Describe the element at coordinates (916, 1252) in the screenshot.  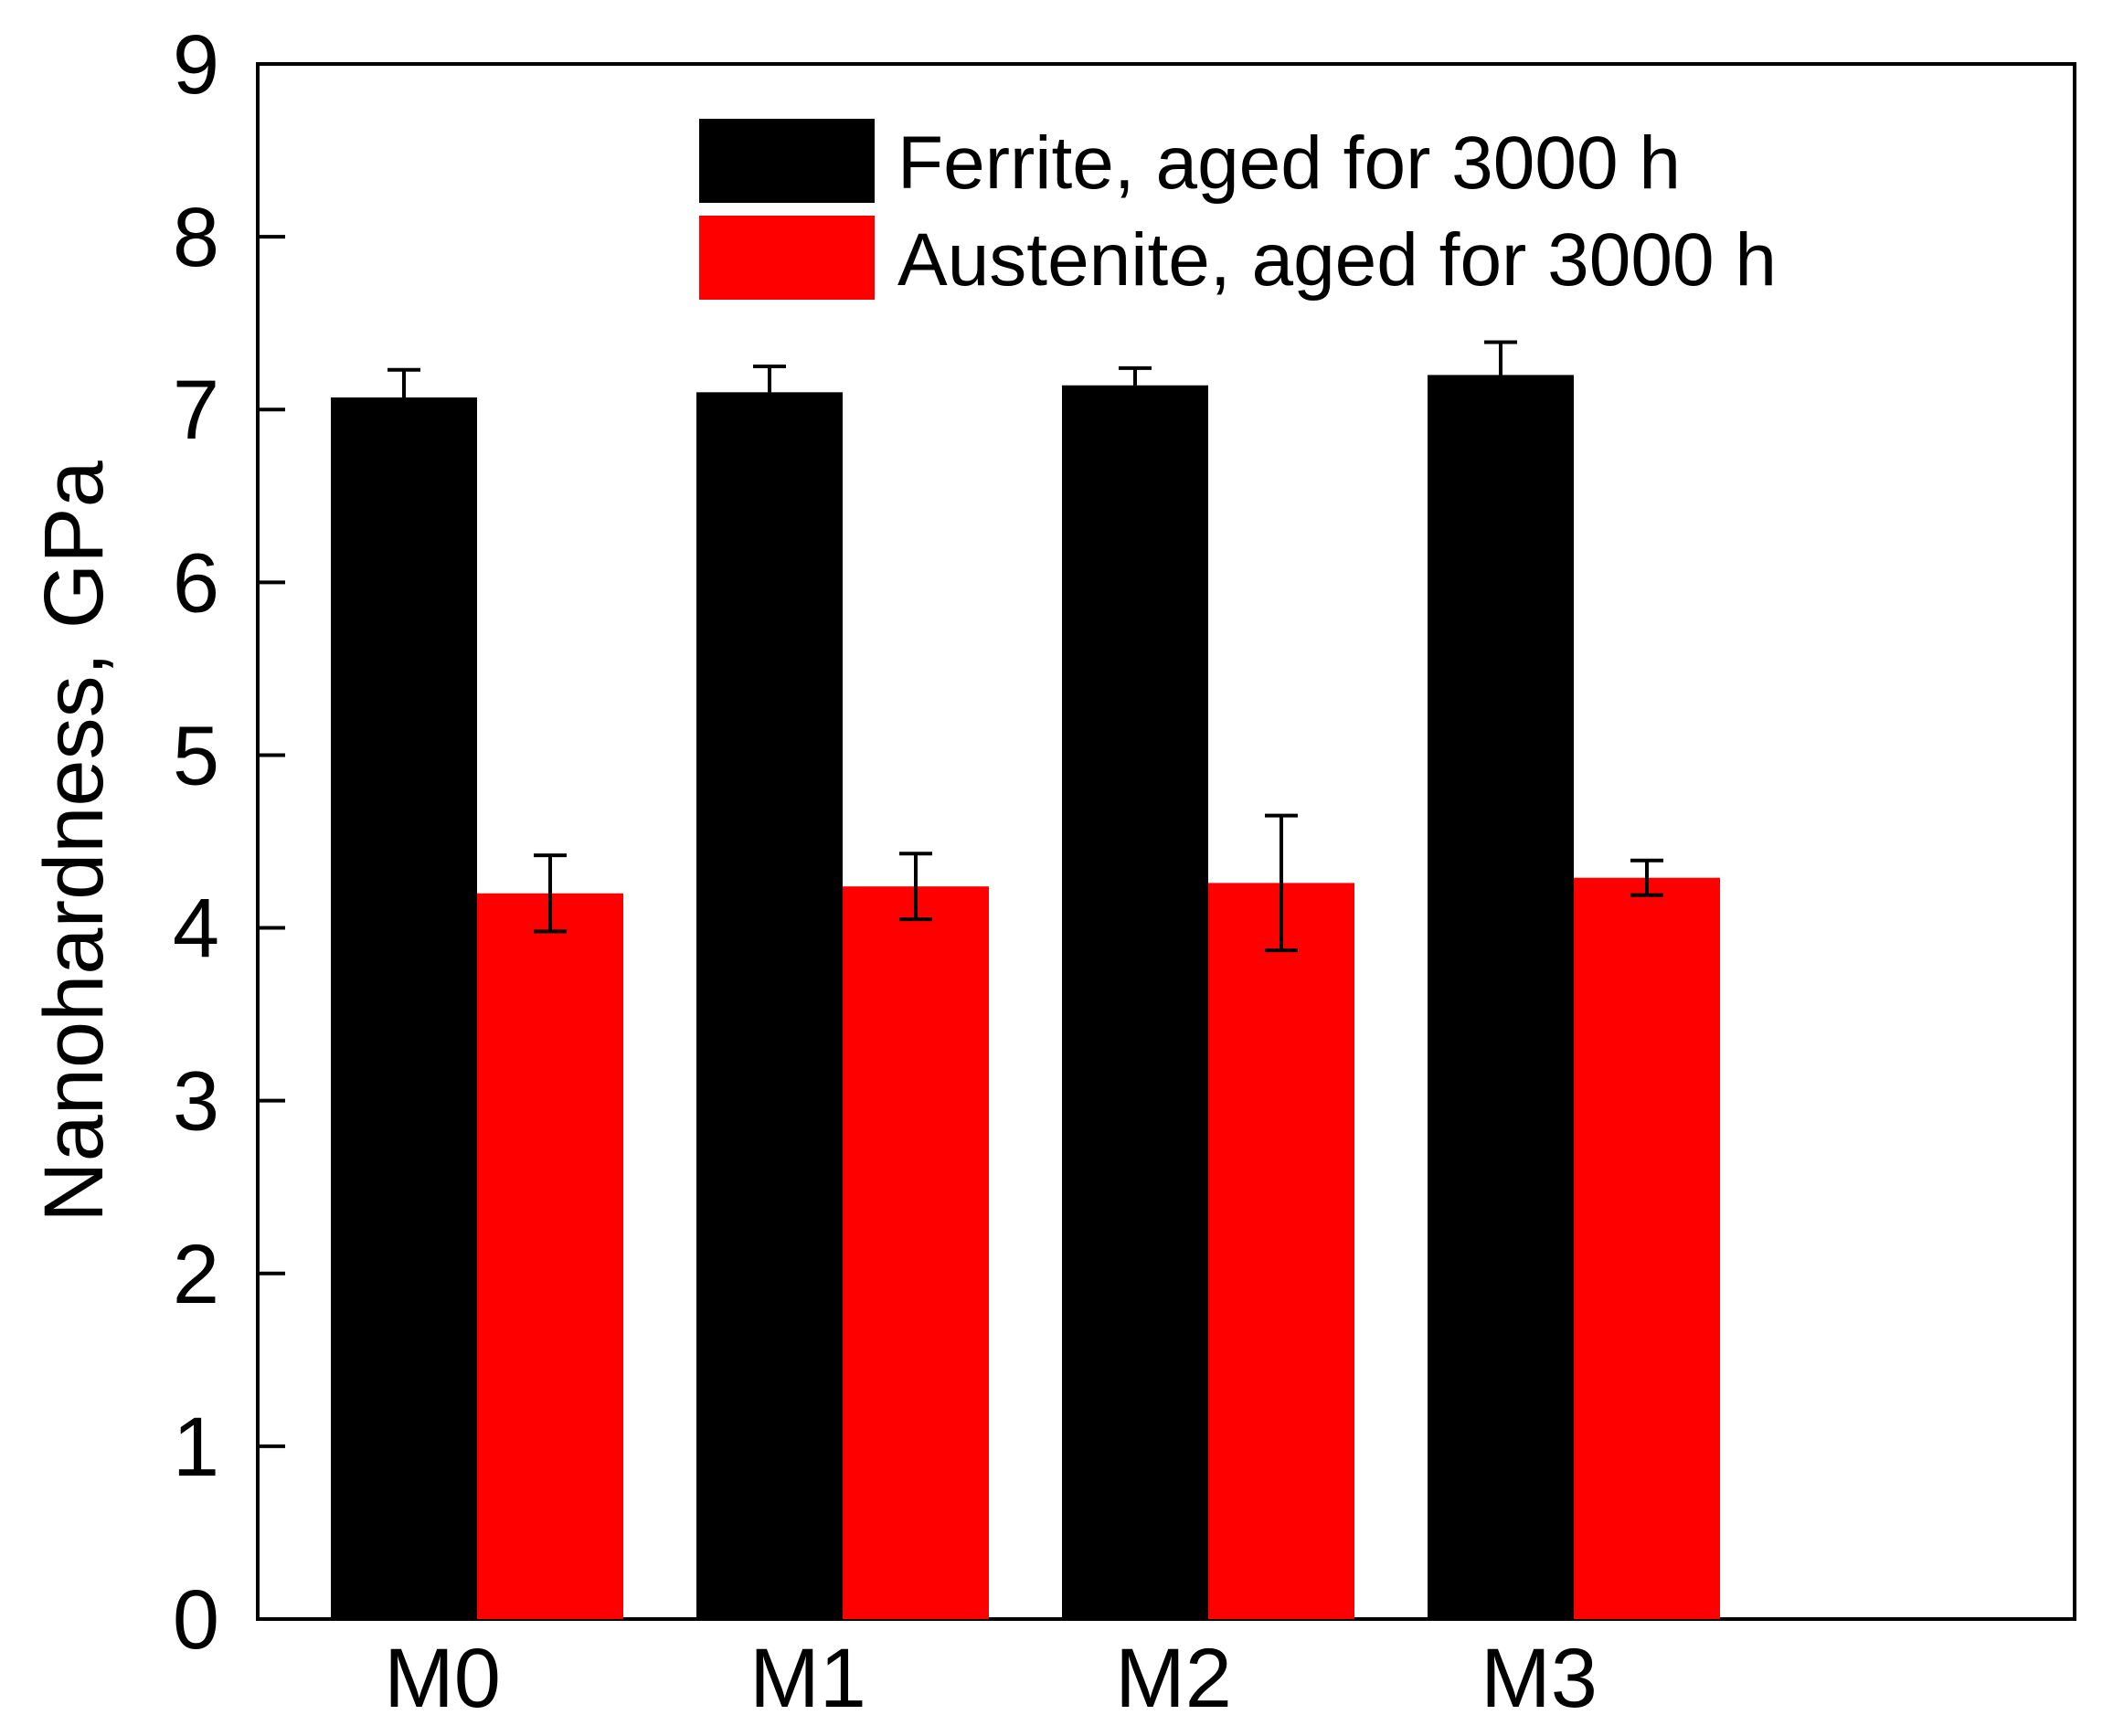
I see `bar-m1-austenite` at that location.